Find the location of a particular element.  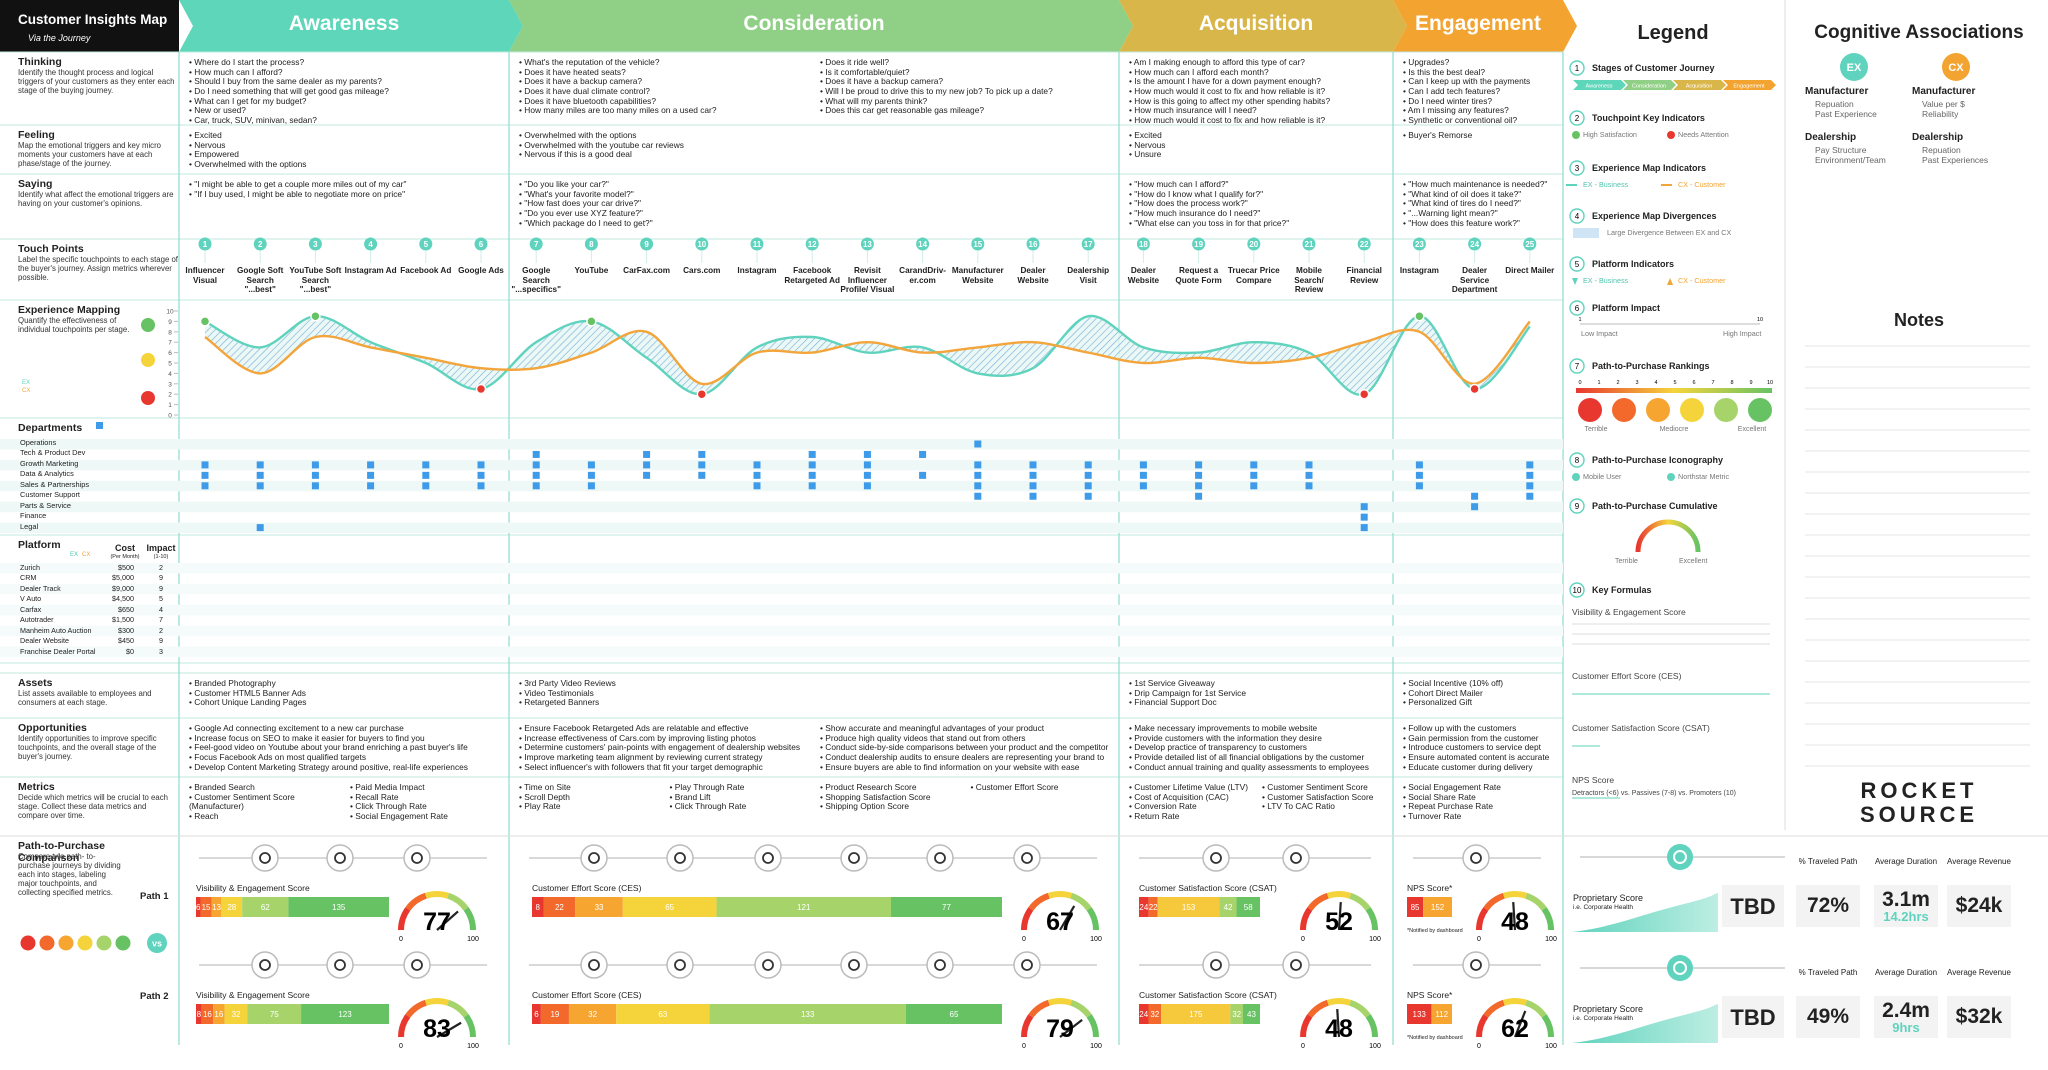

impact-number: 10 is located at coordinates (1760, 320).